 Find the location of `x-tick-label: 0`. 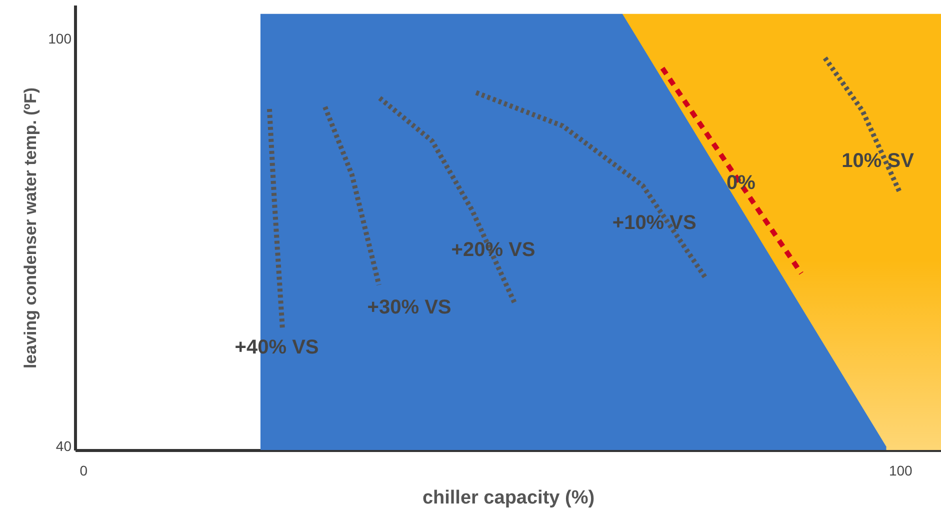

x-tick-label: 0 is located at coordinates (84, 470).